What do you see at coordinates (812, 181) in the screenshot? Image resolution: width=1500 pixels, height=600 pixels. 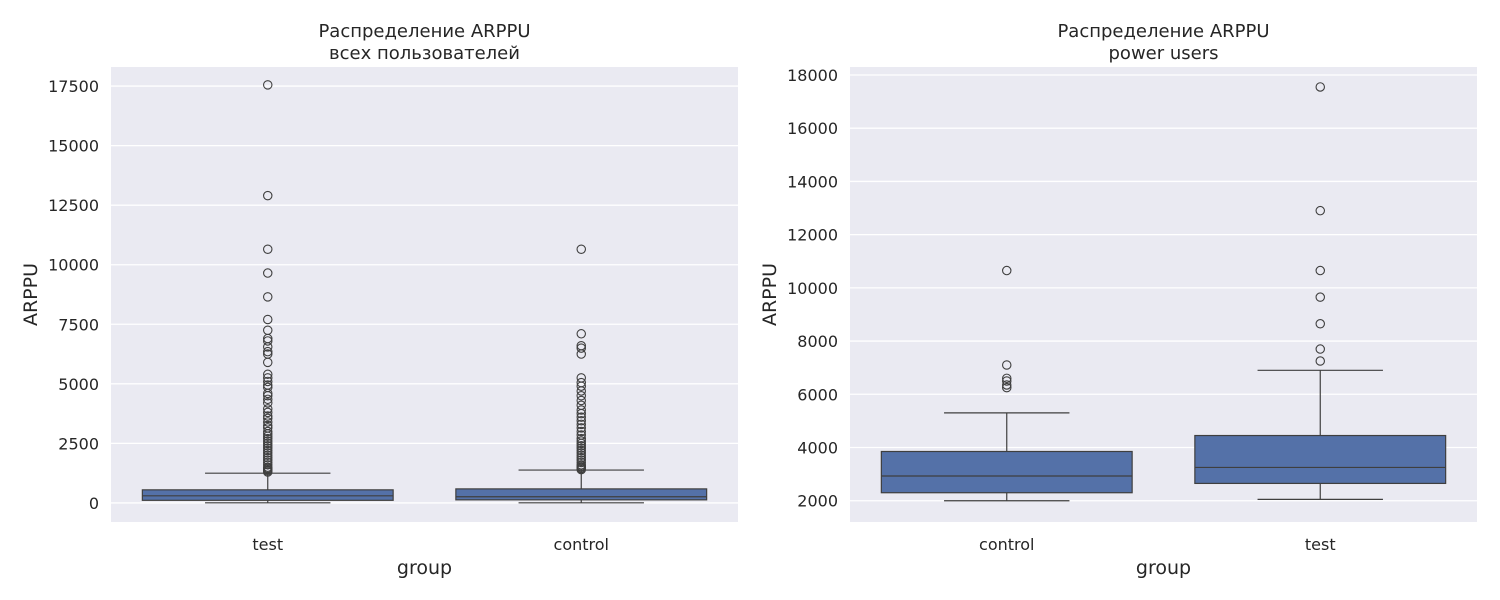 I see `y-tick-label: 14000` at bounding box center [812, 181].